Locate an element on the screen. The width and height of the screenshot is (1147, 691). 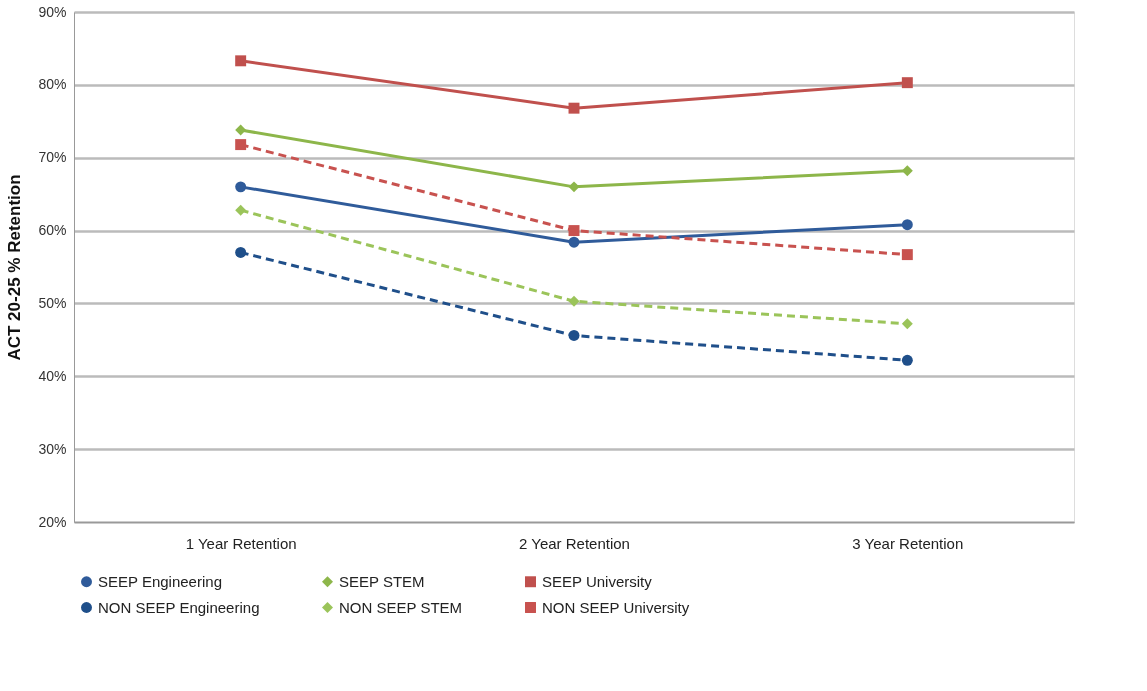
y-tick-label: 20% is located at coordinates (52, 521).